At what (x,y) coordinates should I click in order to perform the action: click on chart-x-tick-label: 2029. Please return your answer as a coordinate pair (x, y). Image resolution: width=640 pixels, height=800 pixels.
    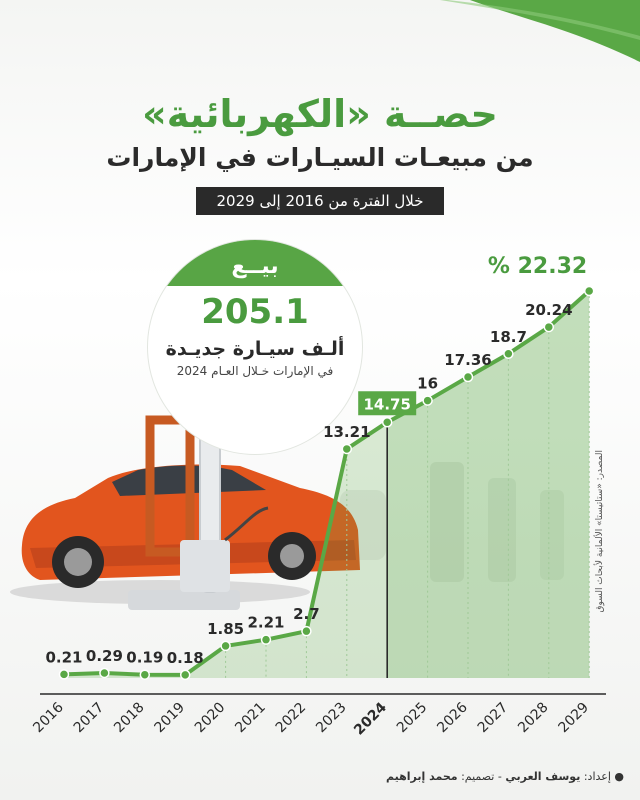
    Looking at the image, I should click on (574, 718).